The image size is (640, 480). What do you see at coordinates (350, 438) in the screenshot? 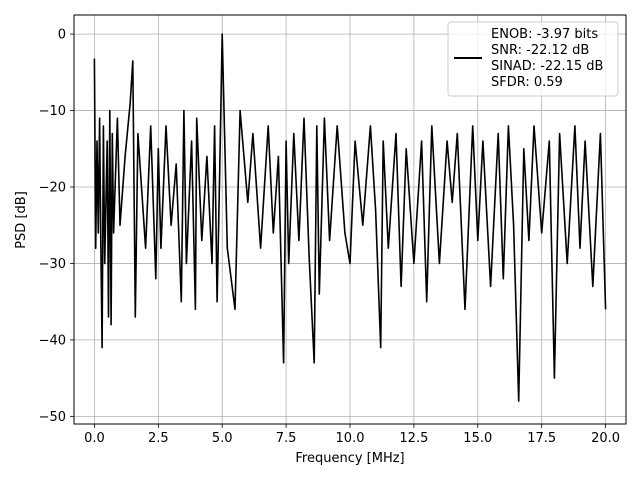
I see `x-tick-label: 10.0` at bounding box center [350, 438].